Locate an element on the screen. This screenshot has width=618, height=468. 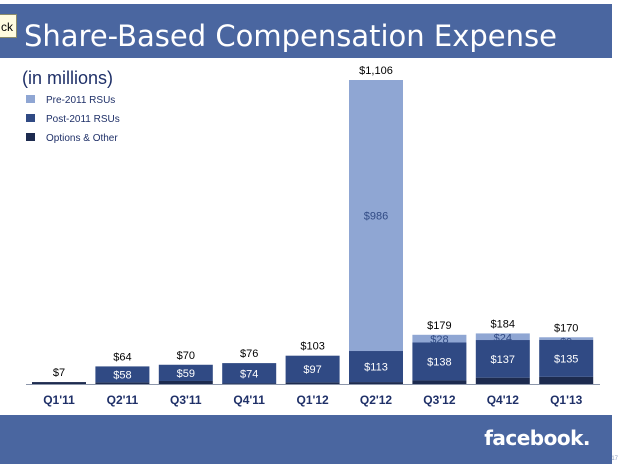
page-title: Share-Based Compensation Expense is located at coordinates (290, 36).